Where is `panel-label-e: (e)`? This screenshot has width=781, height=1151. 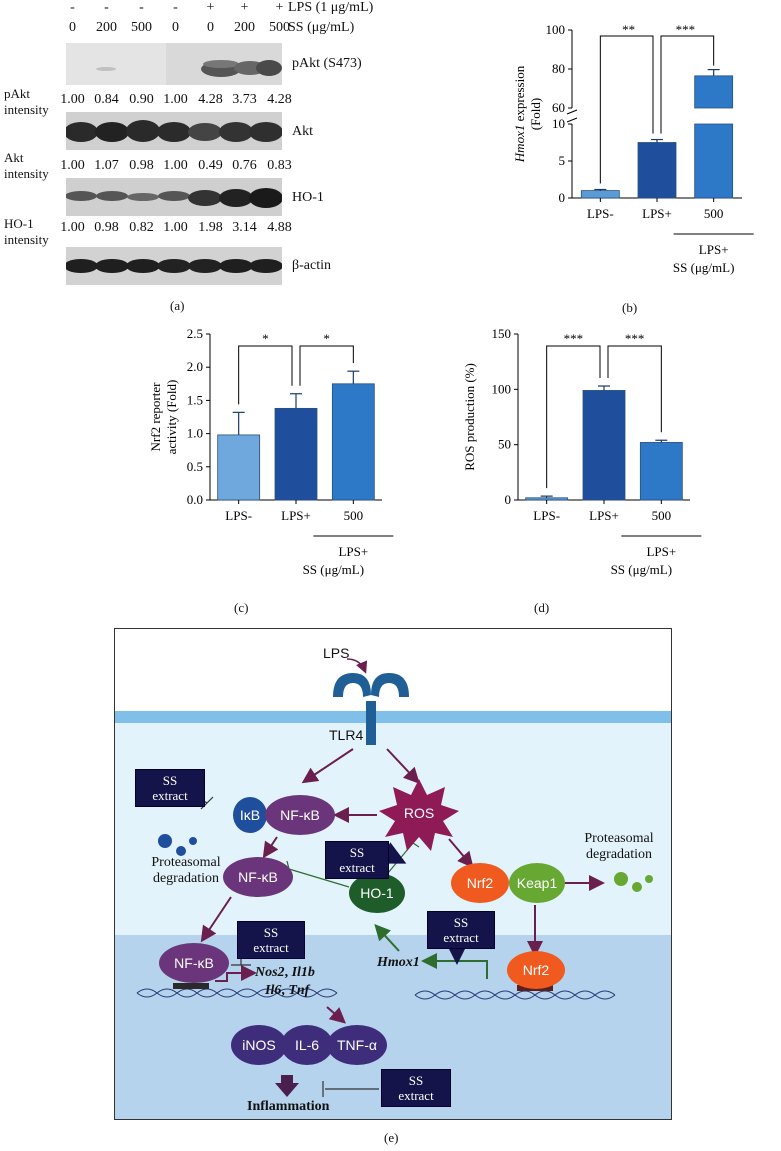 panel-label-e: (e) is located at coordinates (391, 1137).